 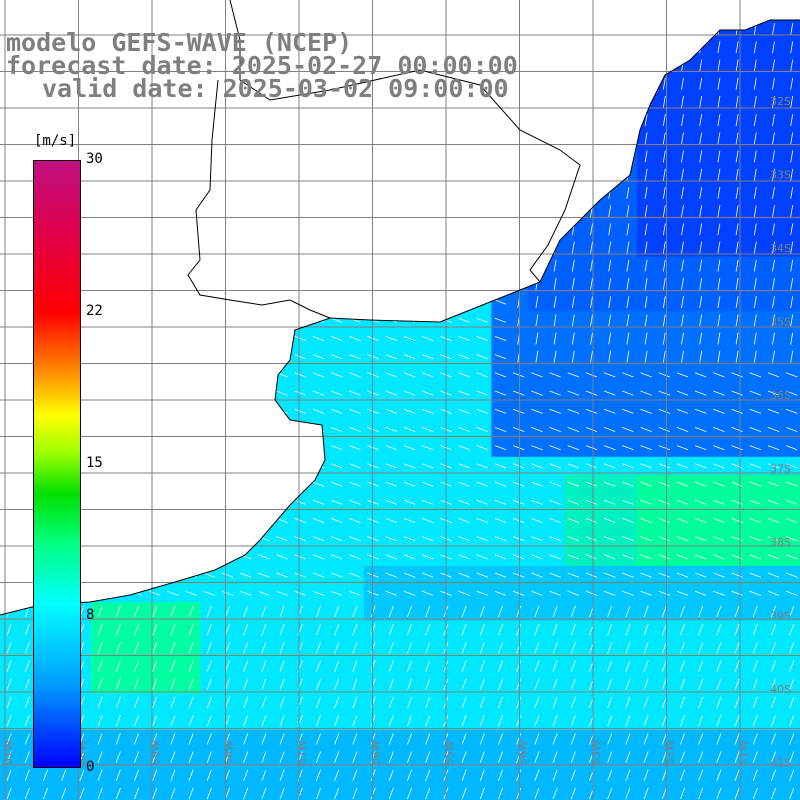 I want to click on latitude-label: 37S, so click(x=780, y=469).